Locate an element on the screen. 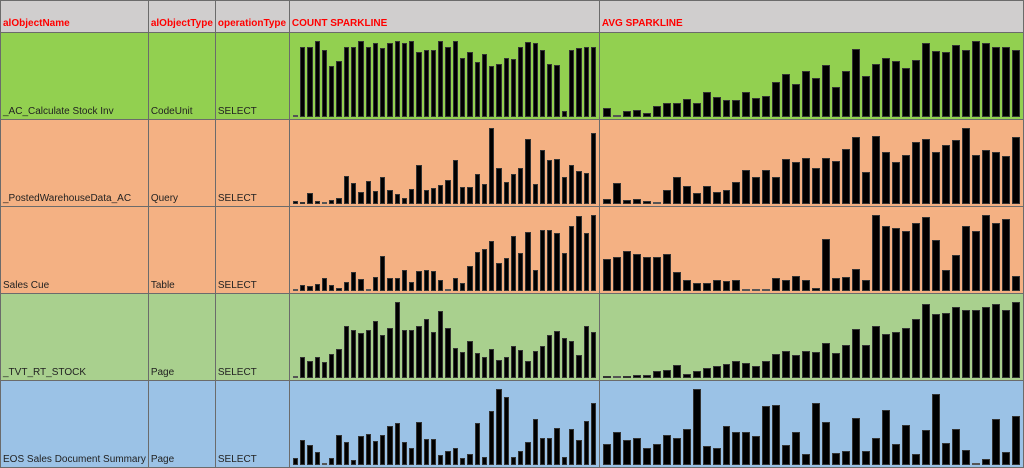 The width and height of the screenshot is (1024, 468). object-name-cell: _AC_Calculate Stock Inv is located at coordinates (74, 76).